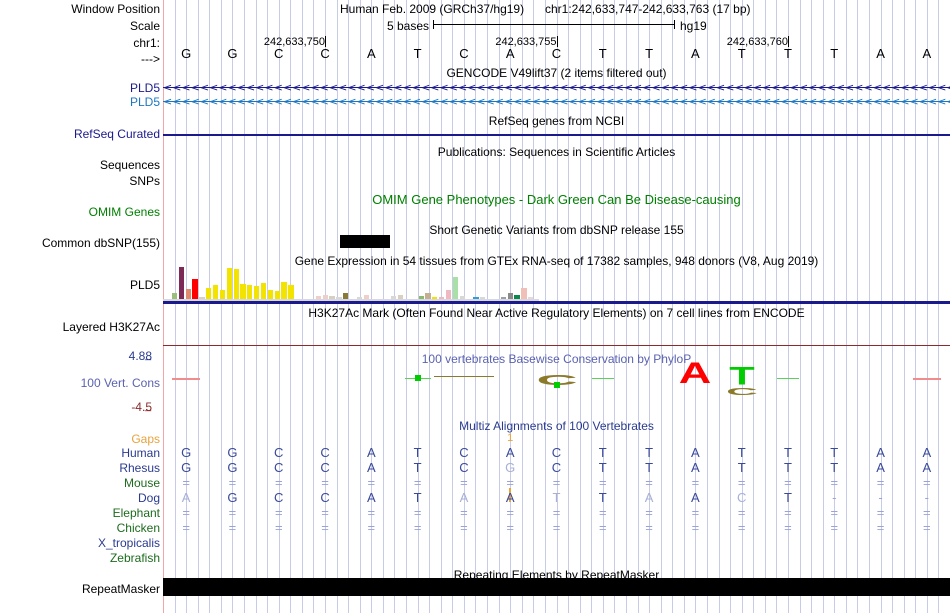  Describe the element at coordinates (141, 483) in the screenshot. I see `multiz-species-label-mouse: Mouse` at that location.